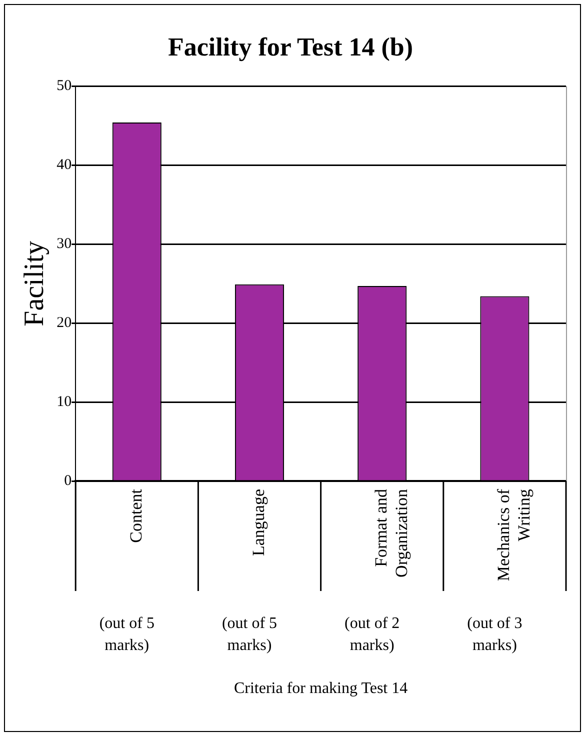  What do you see at coordinates (372, 634) in the screenshot?
I see `text: (out of 2 marks)` at bounding box center [372, 634].